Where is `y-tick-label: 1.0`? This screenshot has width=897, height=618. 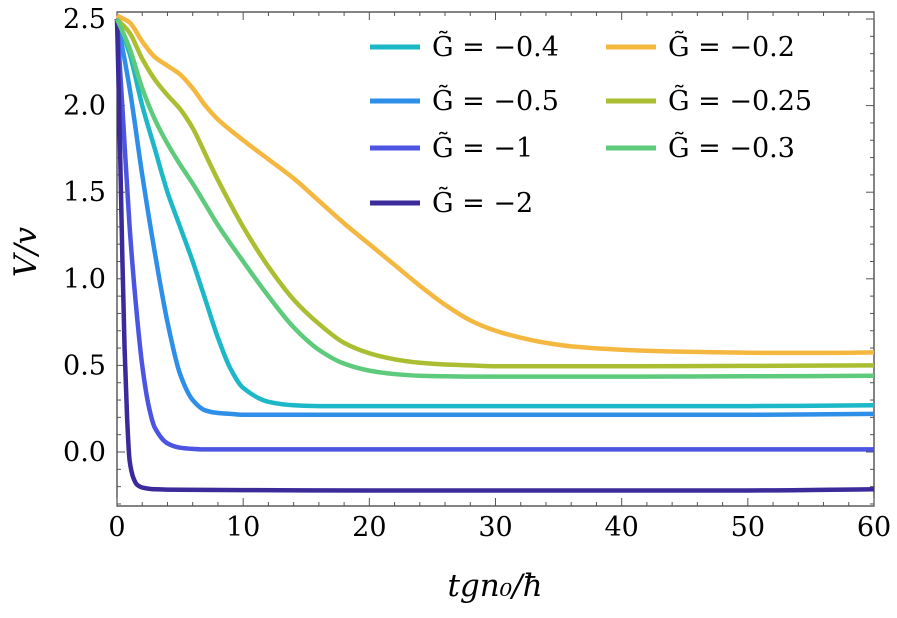 y-tick-label: 1.0 is located at coordinates (84, 279).